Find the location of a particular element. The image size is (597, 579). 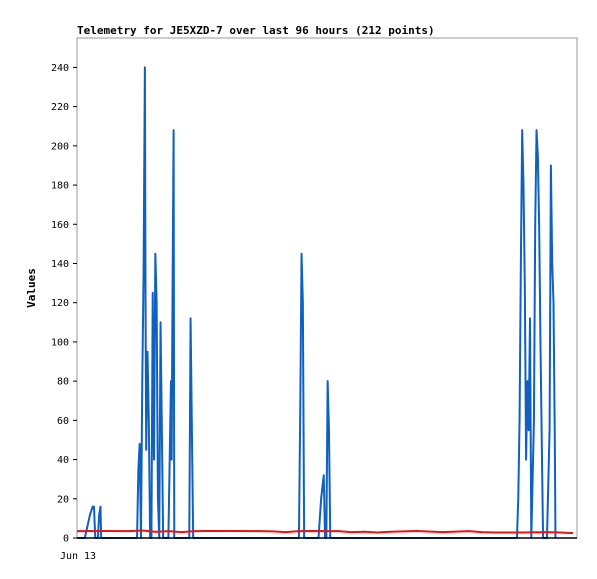

y-tick-label: 80 is located at coordinates (63, 382).